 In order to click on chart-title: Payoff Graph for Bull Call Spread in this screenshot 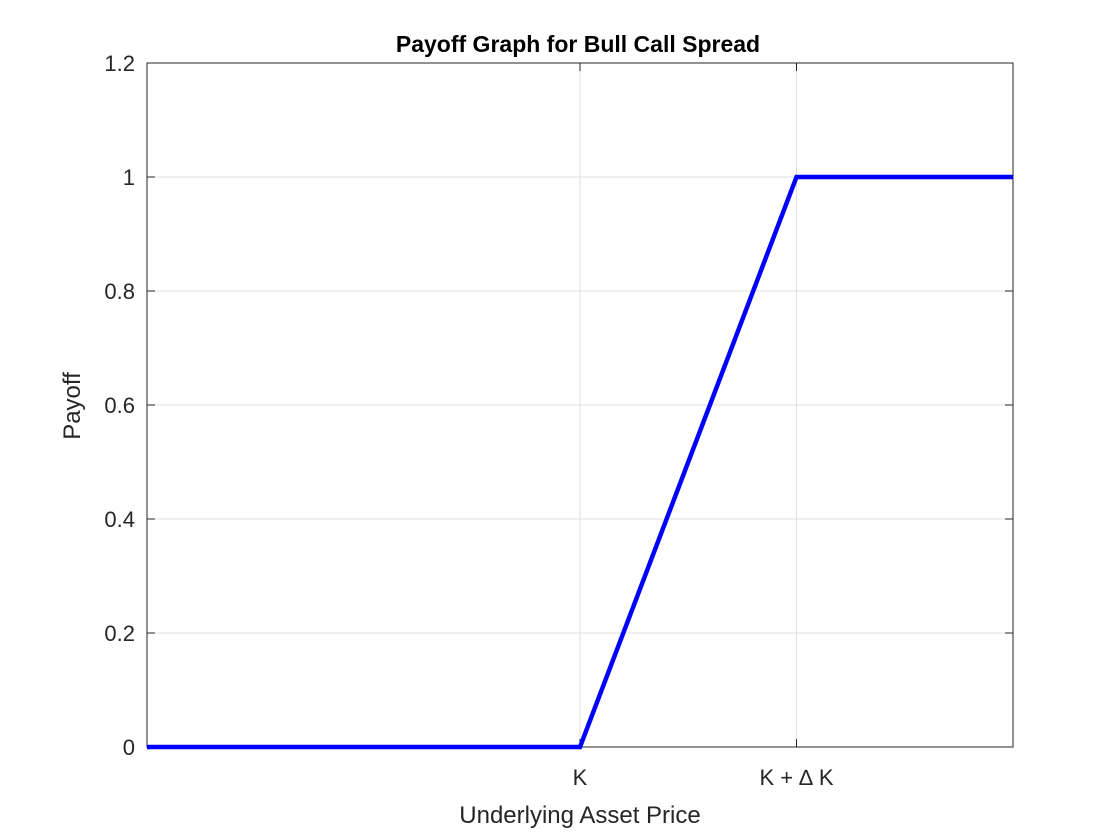, I will do `click(578, 44)`.